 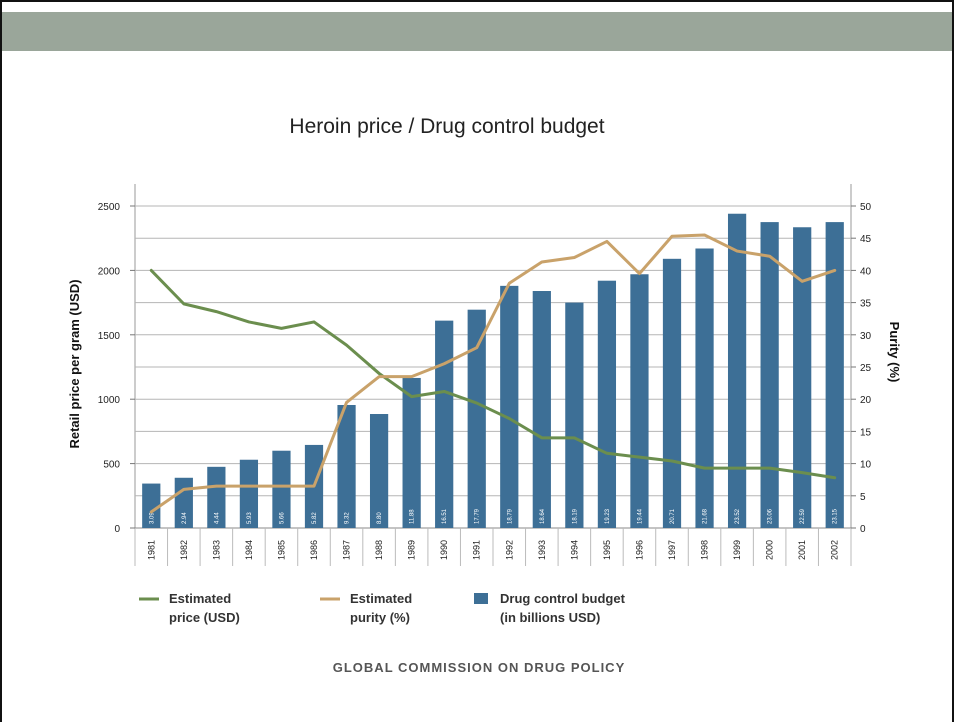 I want to click on x-tick-label: 1995, so click(x=607, y=550).